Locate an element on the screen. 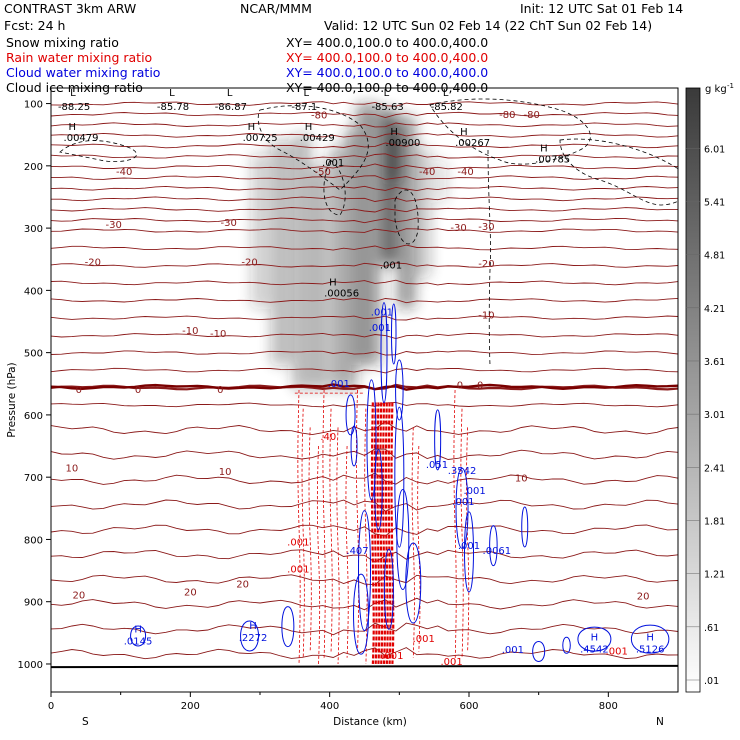 This screenshot has width=740, height=740. x-tick-label: 400 is located at coordinates (329, 706).